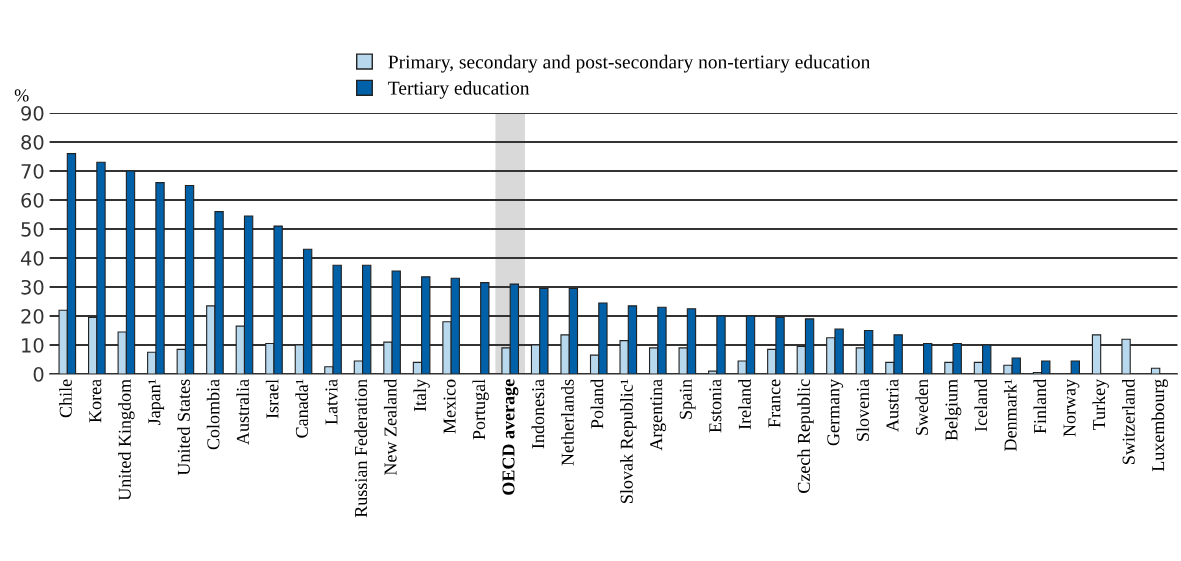 The image size is (1181, 561). I want to click on x-tick-label: Slovenia, so click(863, 410).